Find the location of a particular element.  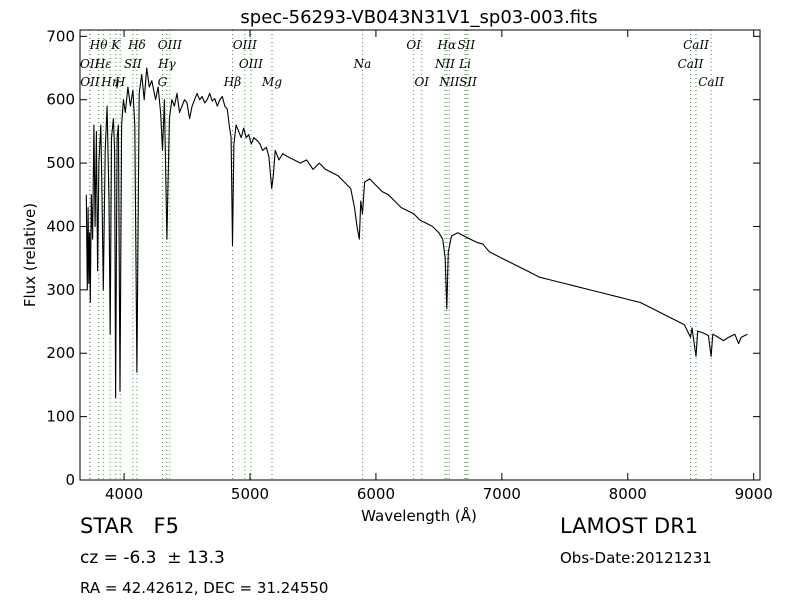

y-tick-label: 500 is located at coordinates (60, 163).